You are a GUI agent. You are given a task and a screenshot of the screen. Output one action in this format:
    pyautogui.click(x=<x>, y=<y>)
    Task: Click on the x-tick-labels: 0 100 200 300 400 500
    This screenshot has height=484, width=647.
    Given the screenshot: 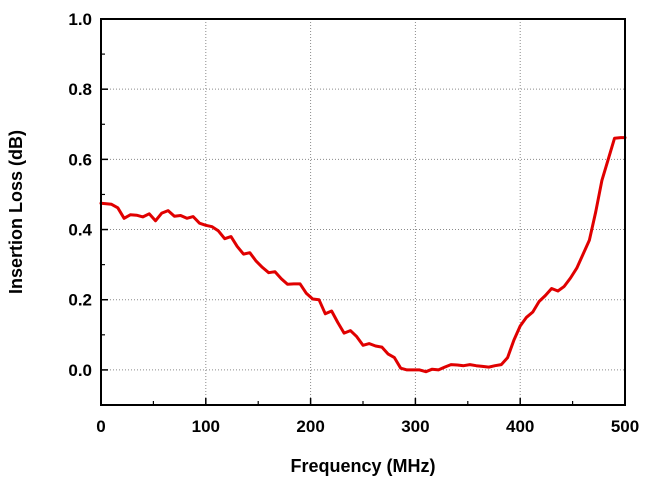 What is the action you would take?
    pyautogui.click(x=367, y=426)
    